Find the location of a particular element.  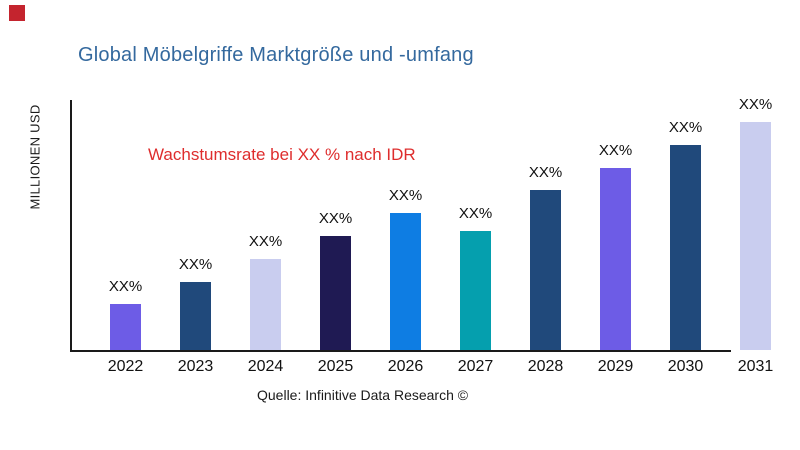

bar-value-label-2029: XX% is located at coordinates (615, 150).